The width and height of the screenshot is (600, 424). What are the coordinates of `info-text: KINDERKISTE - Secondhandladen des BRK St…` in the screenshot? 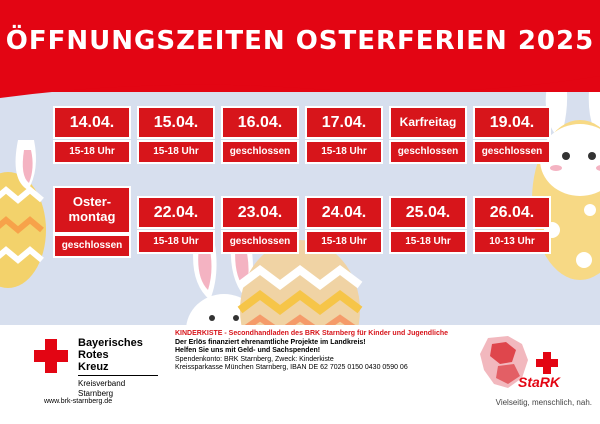 It's located at (335, 351).